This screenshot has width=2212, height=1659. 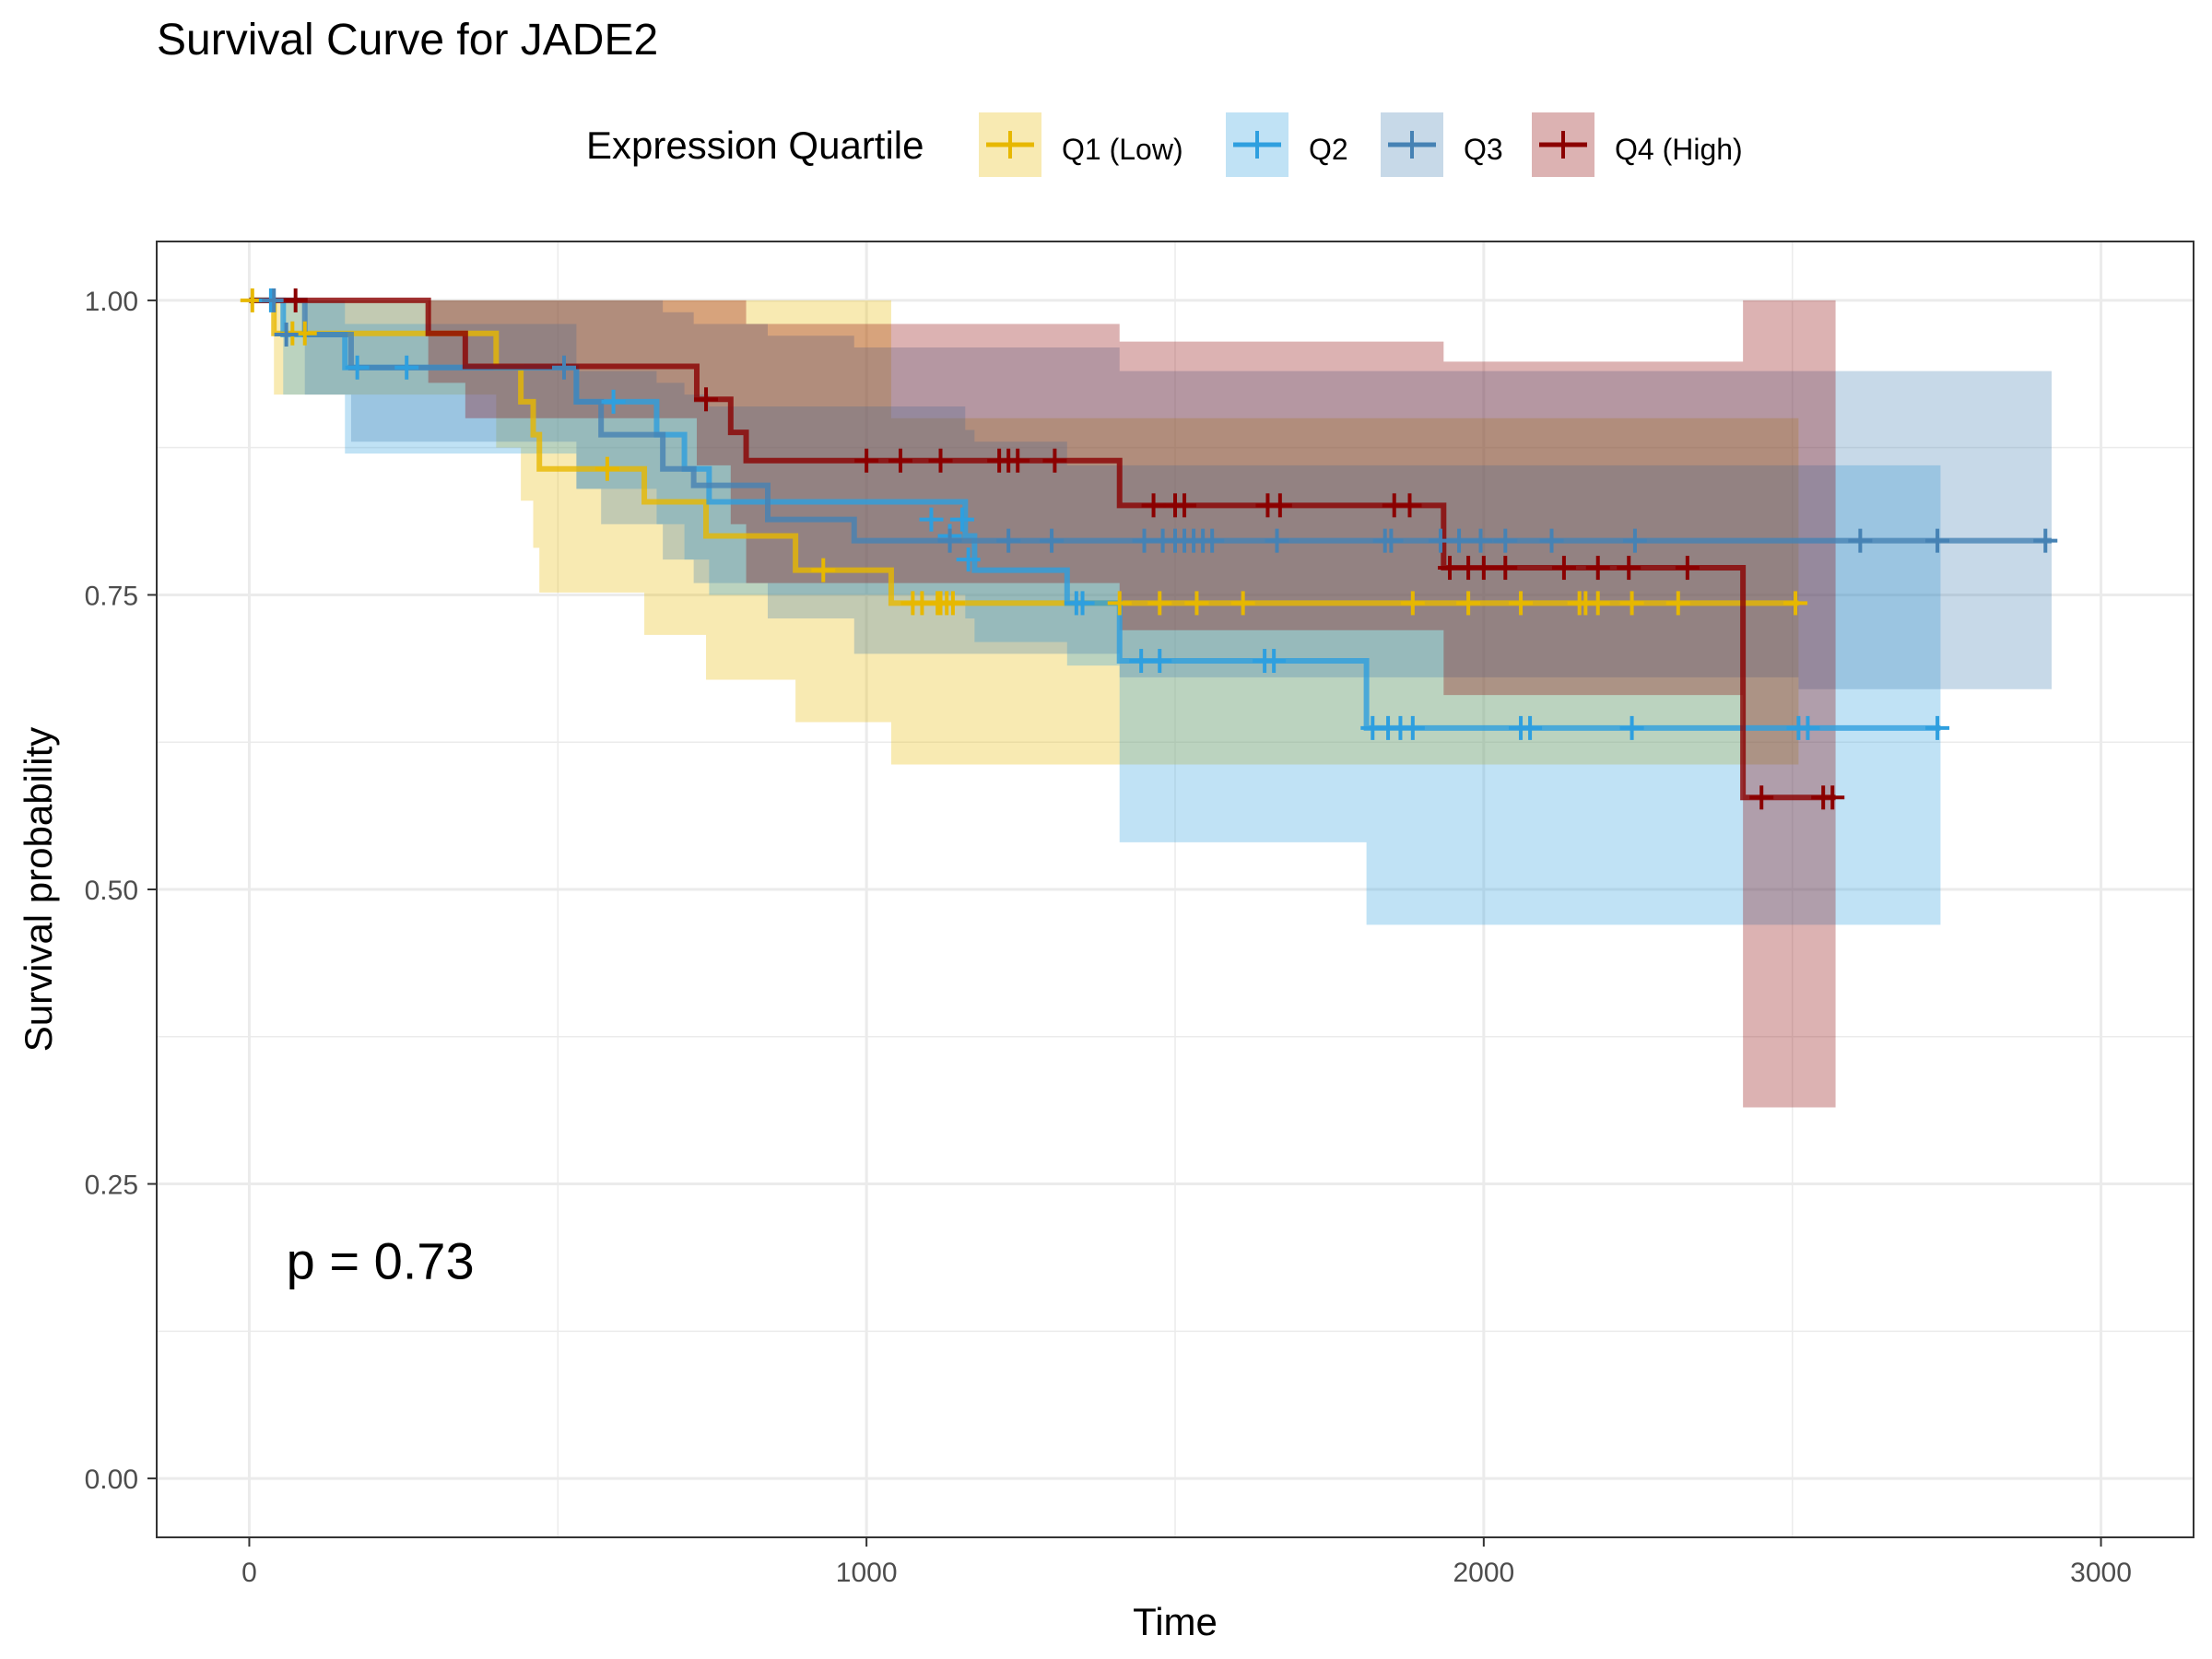 I want to click on legend-label-q4: Q4 (High), so click(x=1679, y=149).